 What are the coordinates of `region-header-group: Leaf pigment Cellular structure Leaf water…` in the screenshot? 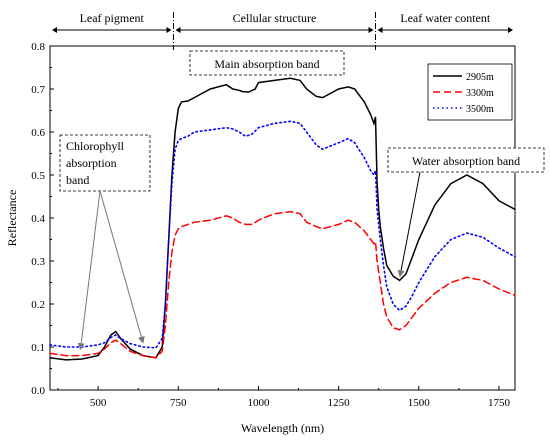 It's located at (282, 30).